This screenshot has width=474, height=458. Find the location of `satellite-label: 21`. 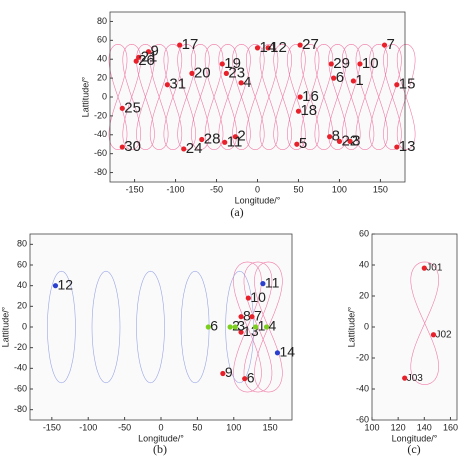

satellite-label: 21 is located at coordinates (149, 56).